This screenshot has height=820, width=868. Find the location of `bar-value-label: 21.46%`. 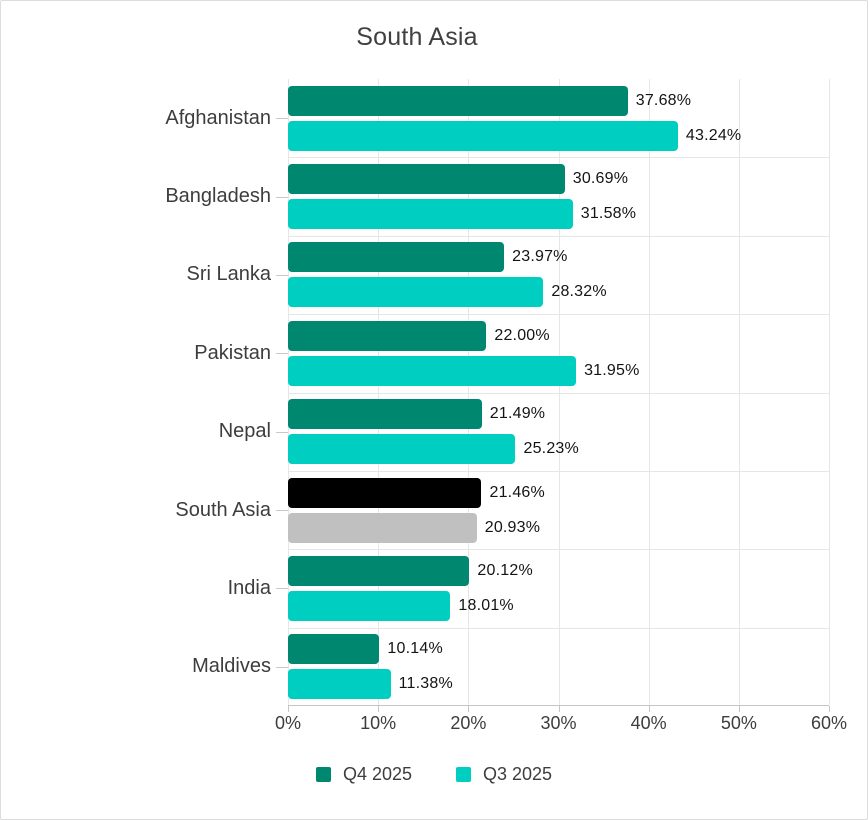

bar-value-label: 21.46% is located at coordinates (517, 492).